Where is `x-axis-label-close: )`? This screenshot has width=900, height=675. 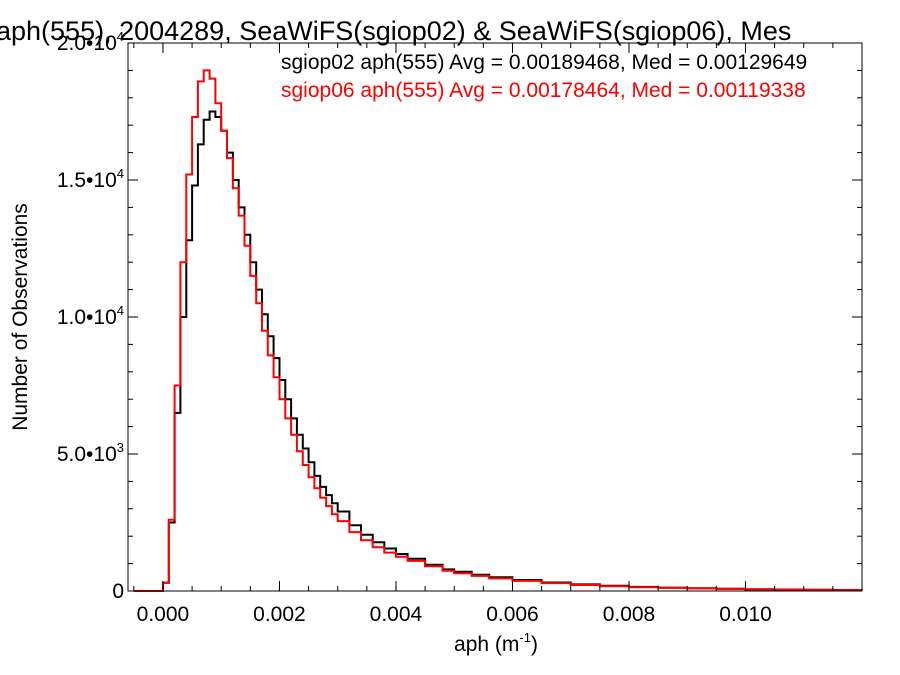
x-axis-label-close: ) is located at coordinates (534, 644).